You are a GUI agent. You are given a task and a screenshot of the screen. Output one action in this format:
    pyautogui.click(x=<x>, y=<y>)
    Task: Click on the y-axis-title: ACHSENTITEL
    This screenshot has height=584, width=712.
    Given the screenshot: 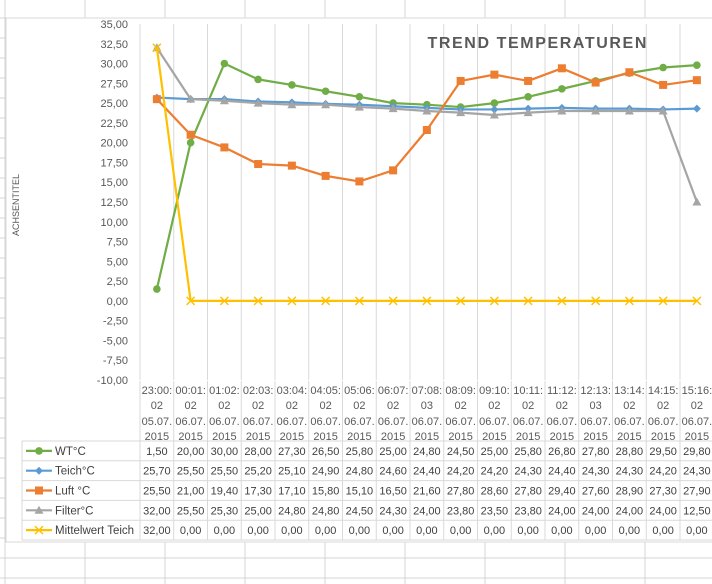 What is the action you would take?
    pyautogui.click(x=16, y=205)
    